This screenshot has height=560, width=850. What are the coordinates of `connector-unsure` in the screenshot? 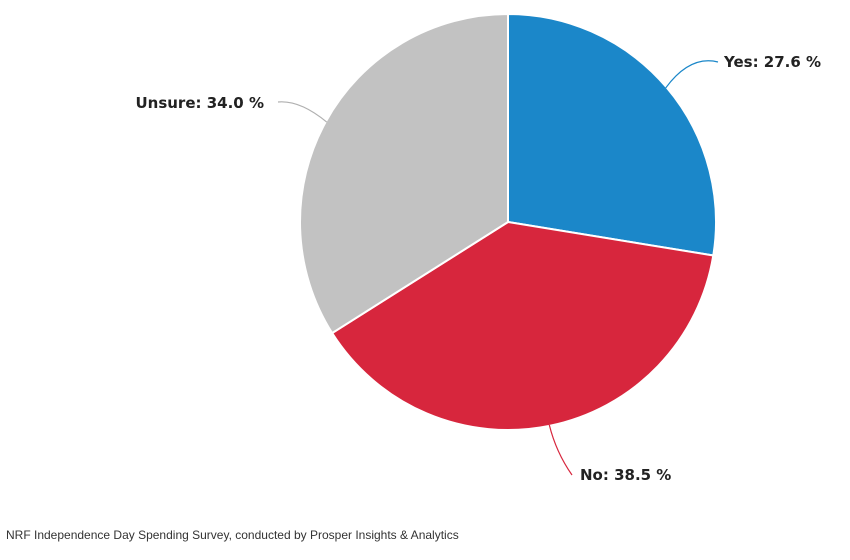 It's located at (302, 112).